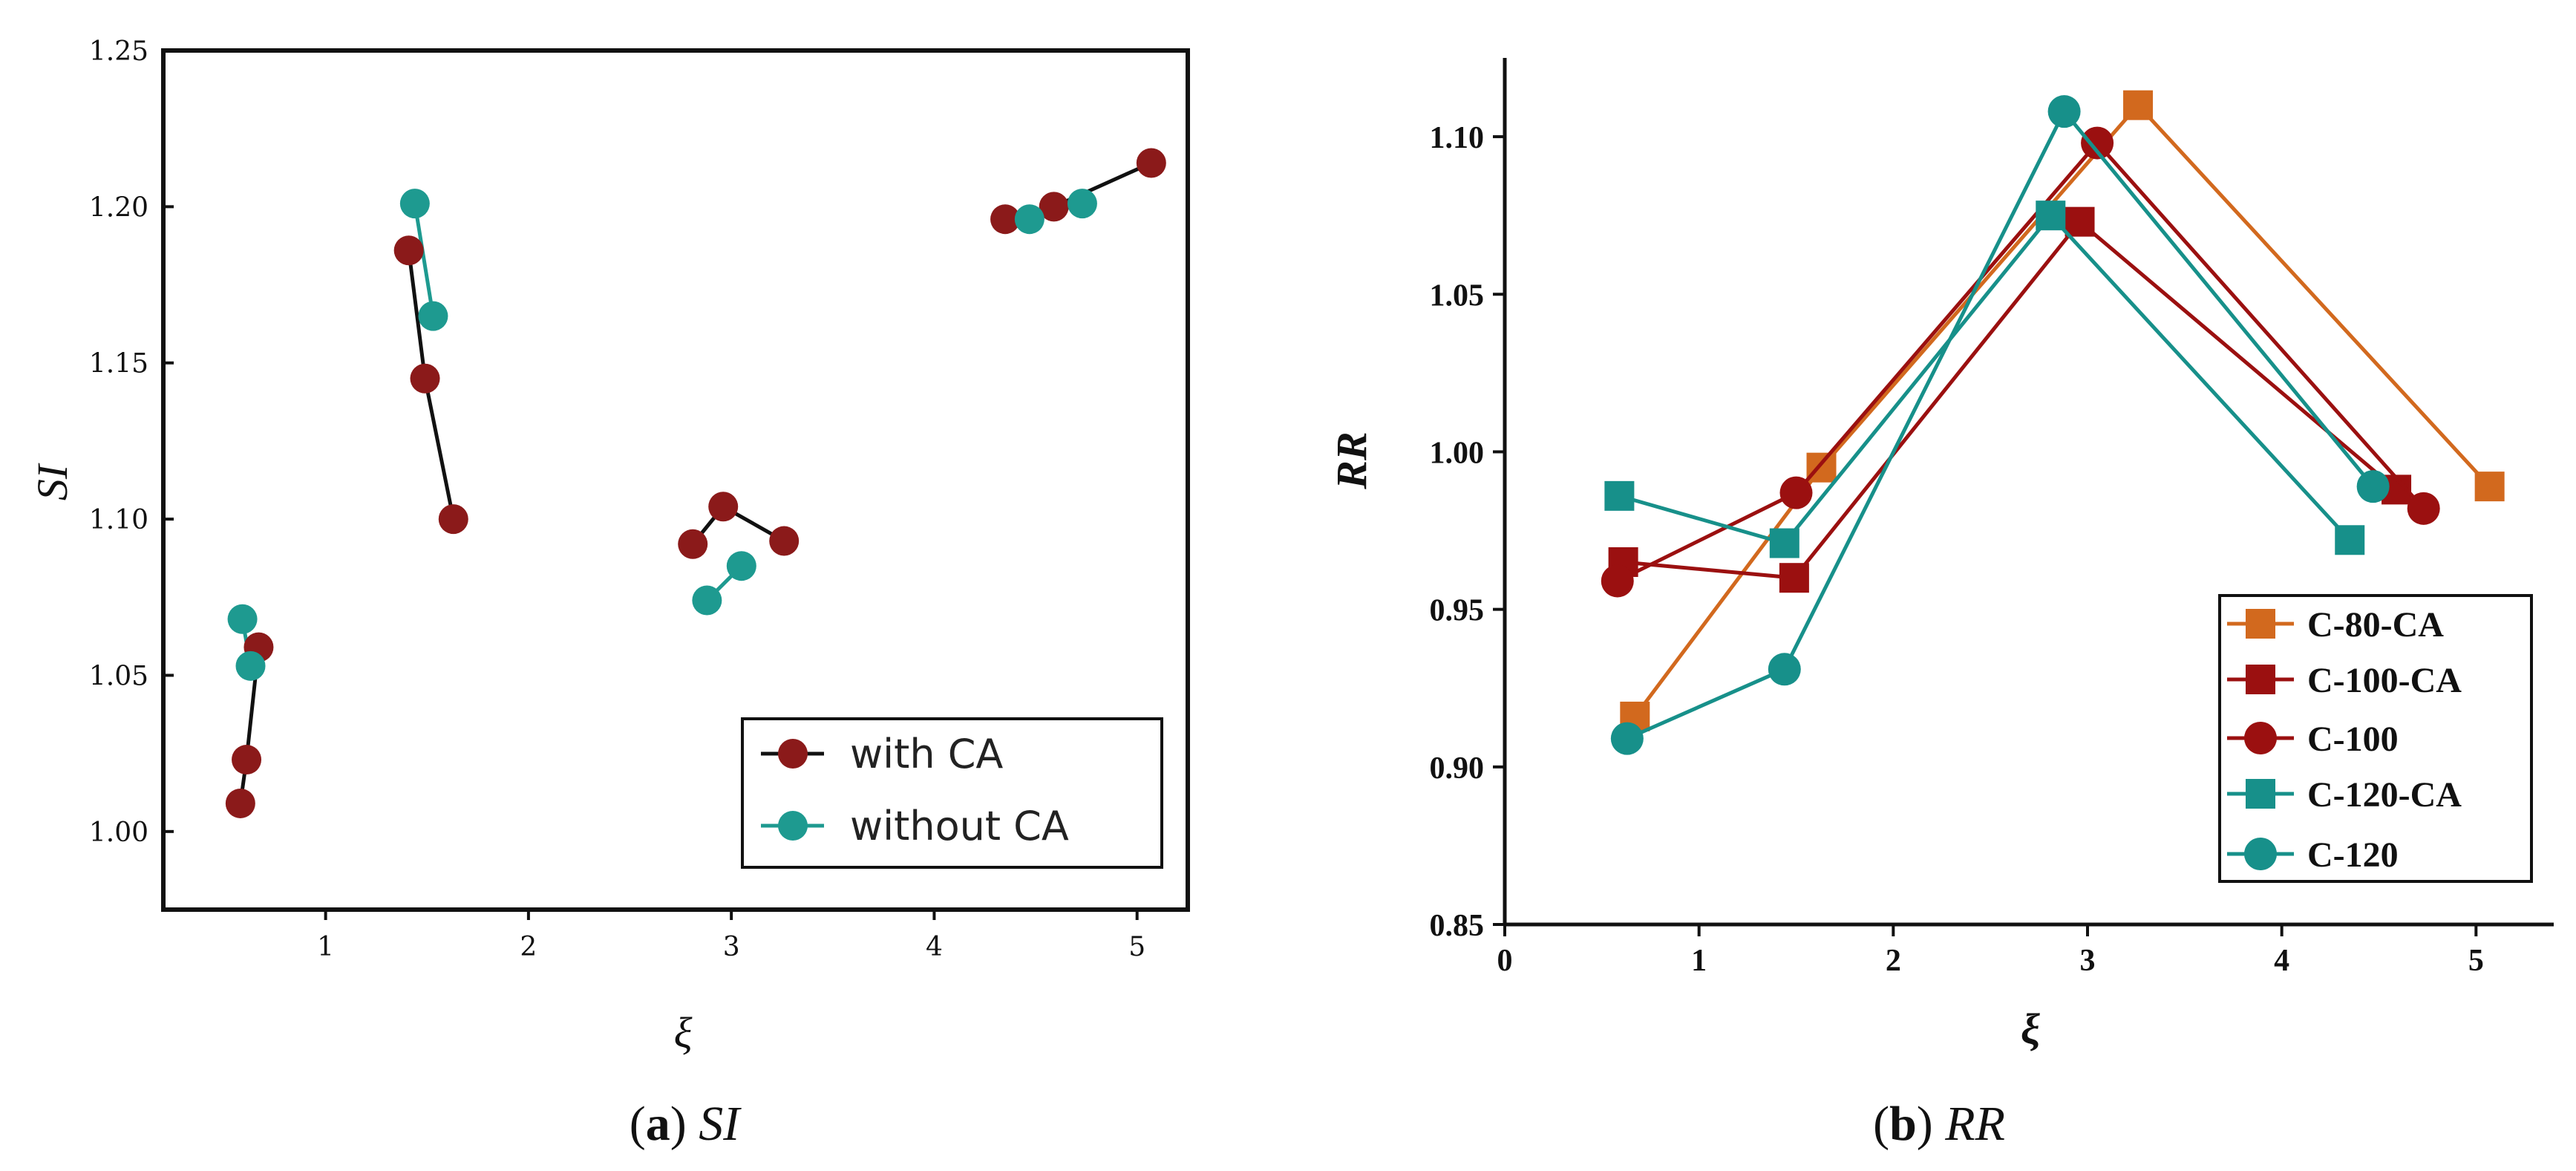 The height and width of the screenshot is (1171, 2576). I want to click on panel-a-y-tick-label: 1.25, so click(119, 51).